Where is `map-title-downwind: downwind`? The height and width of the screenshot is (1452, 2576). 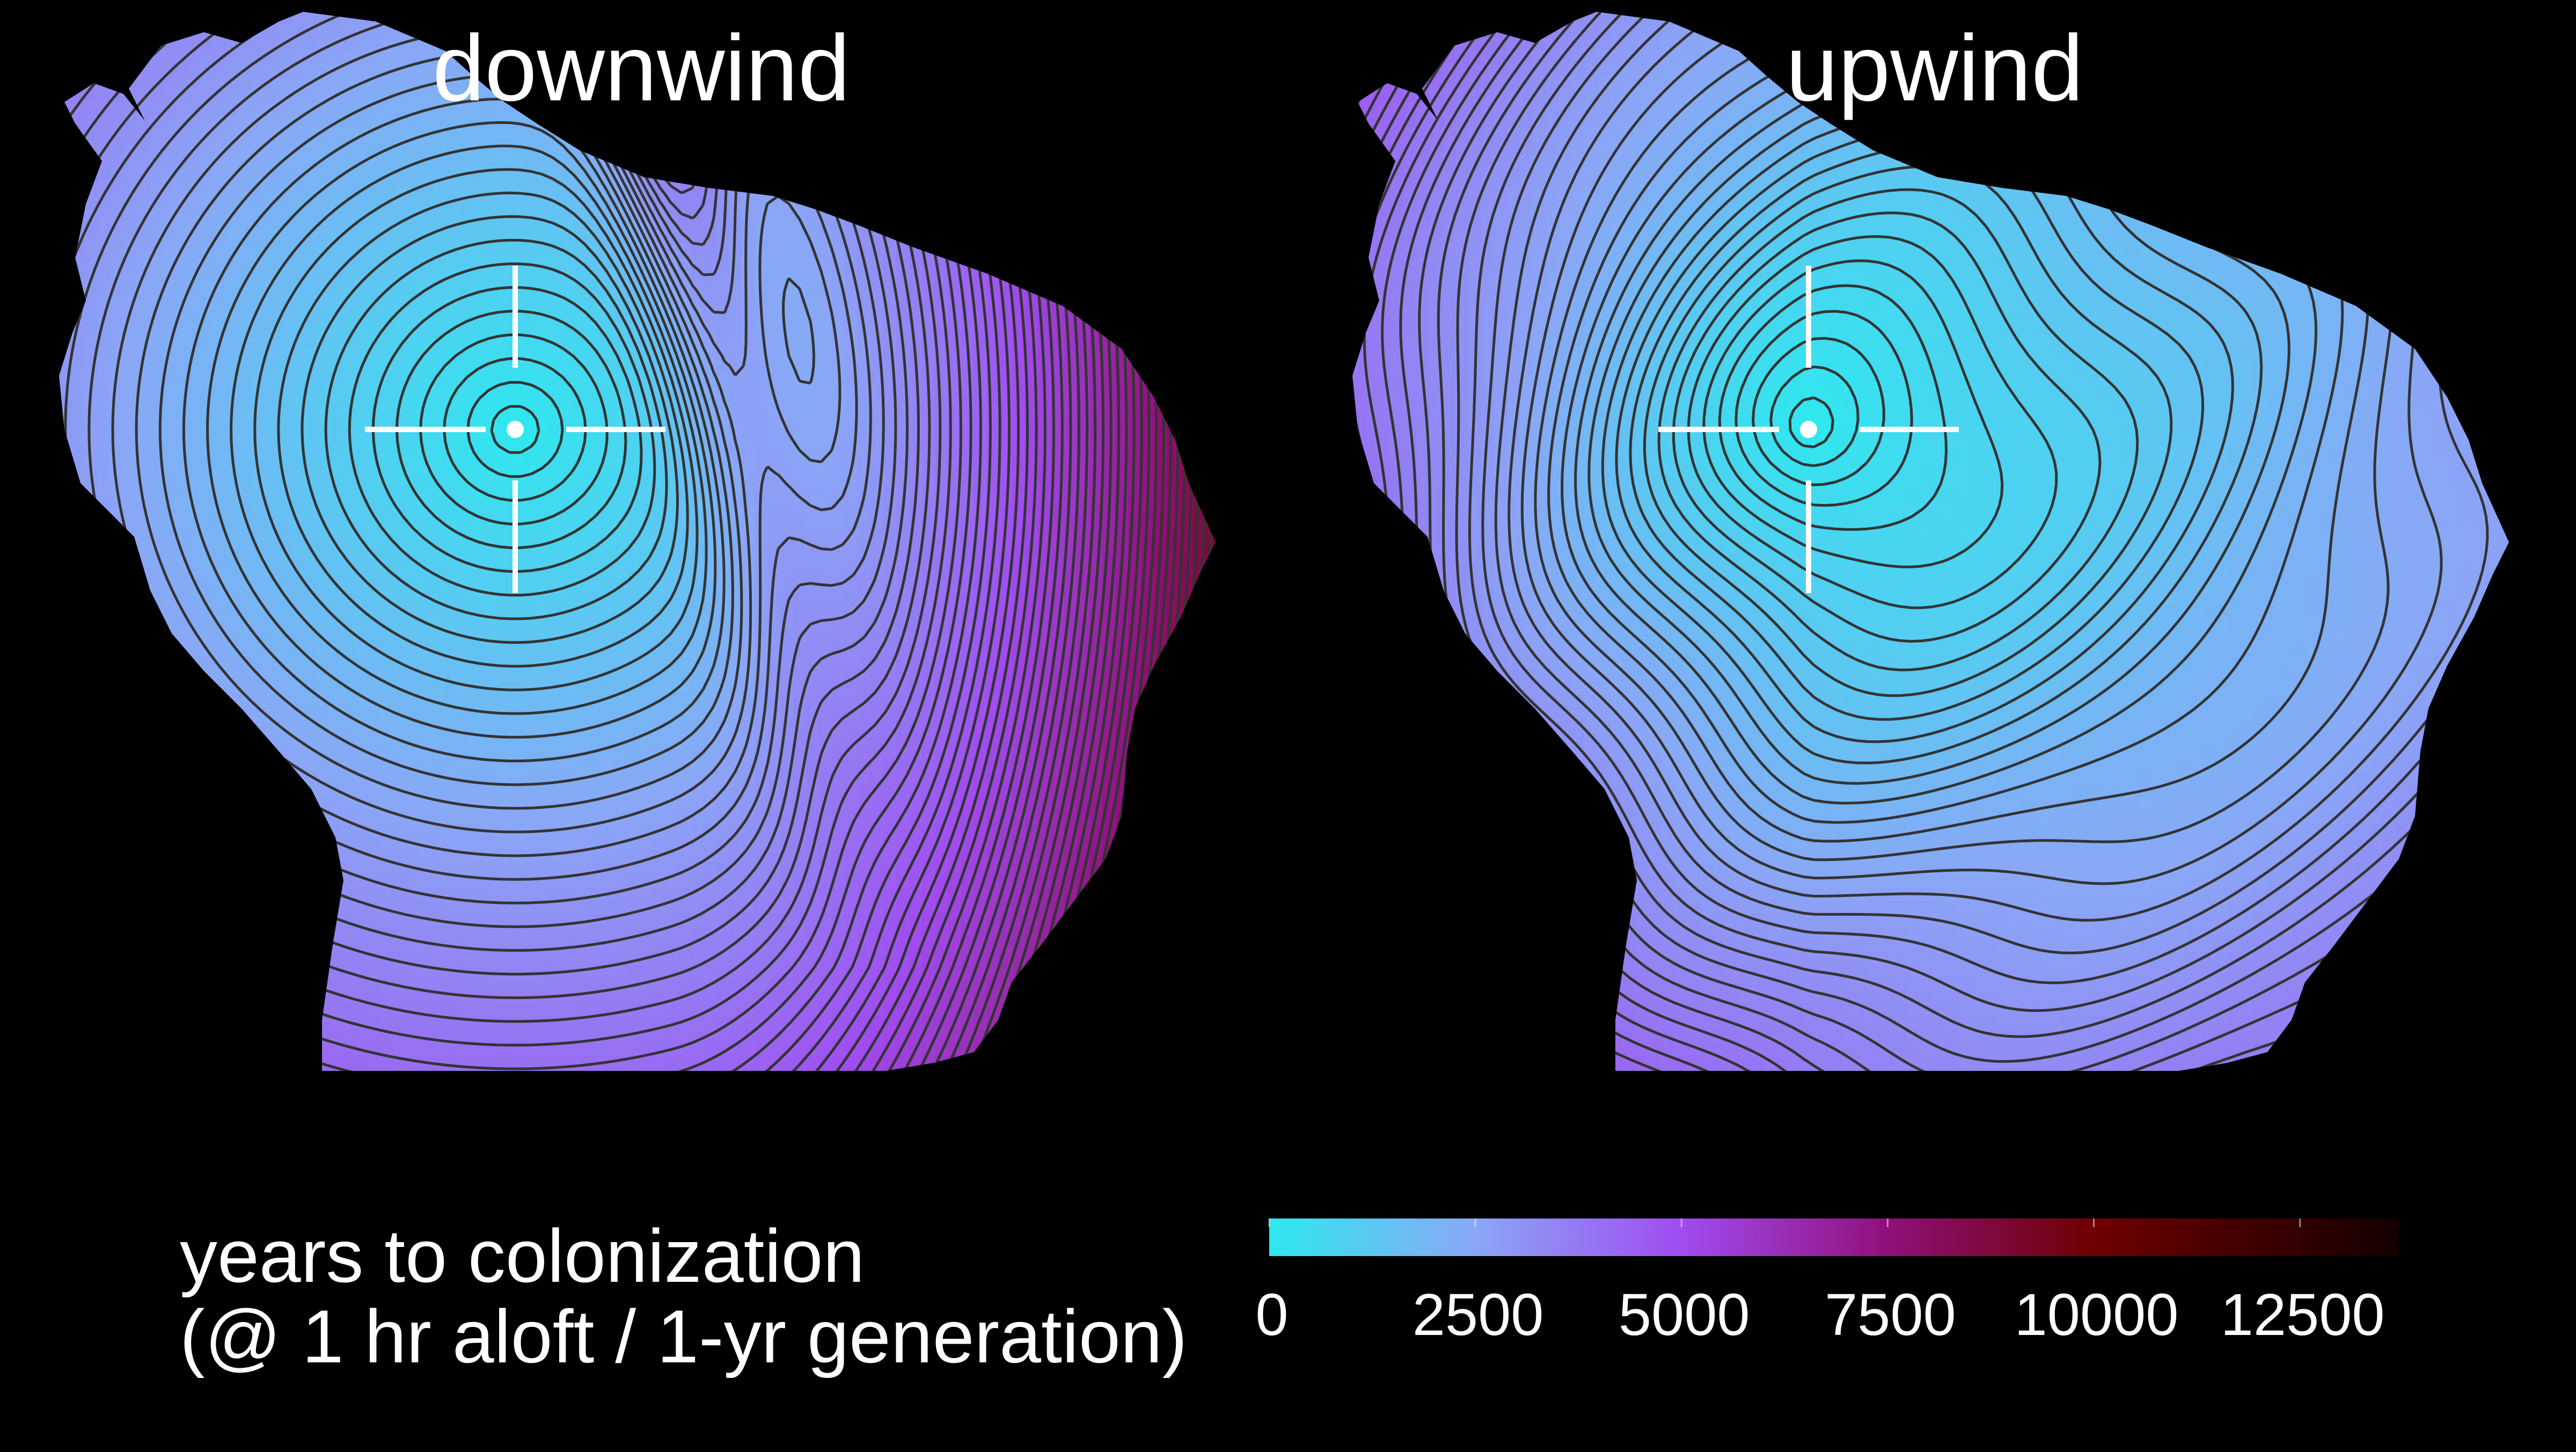
map-title-downwind: downwind is located at coordinates (641, 68).